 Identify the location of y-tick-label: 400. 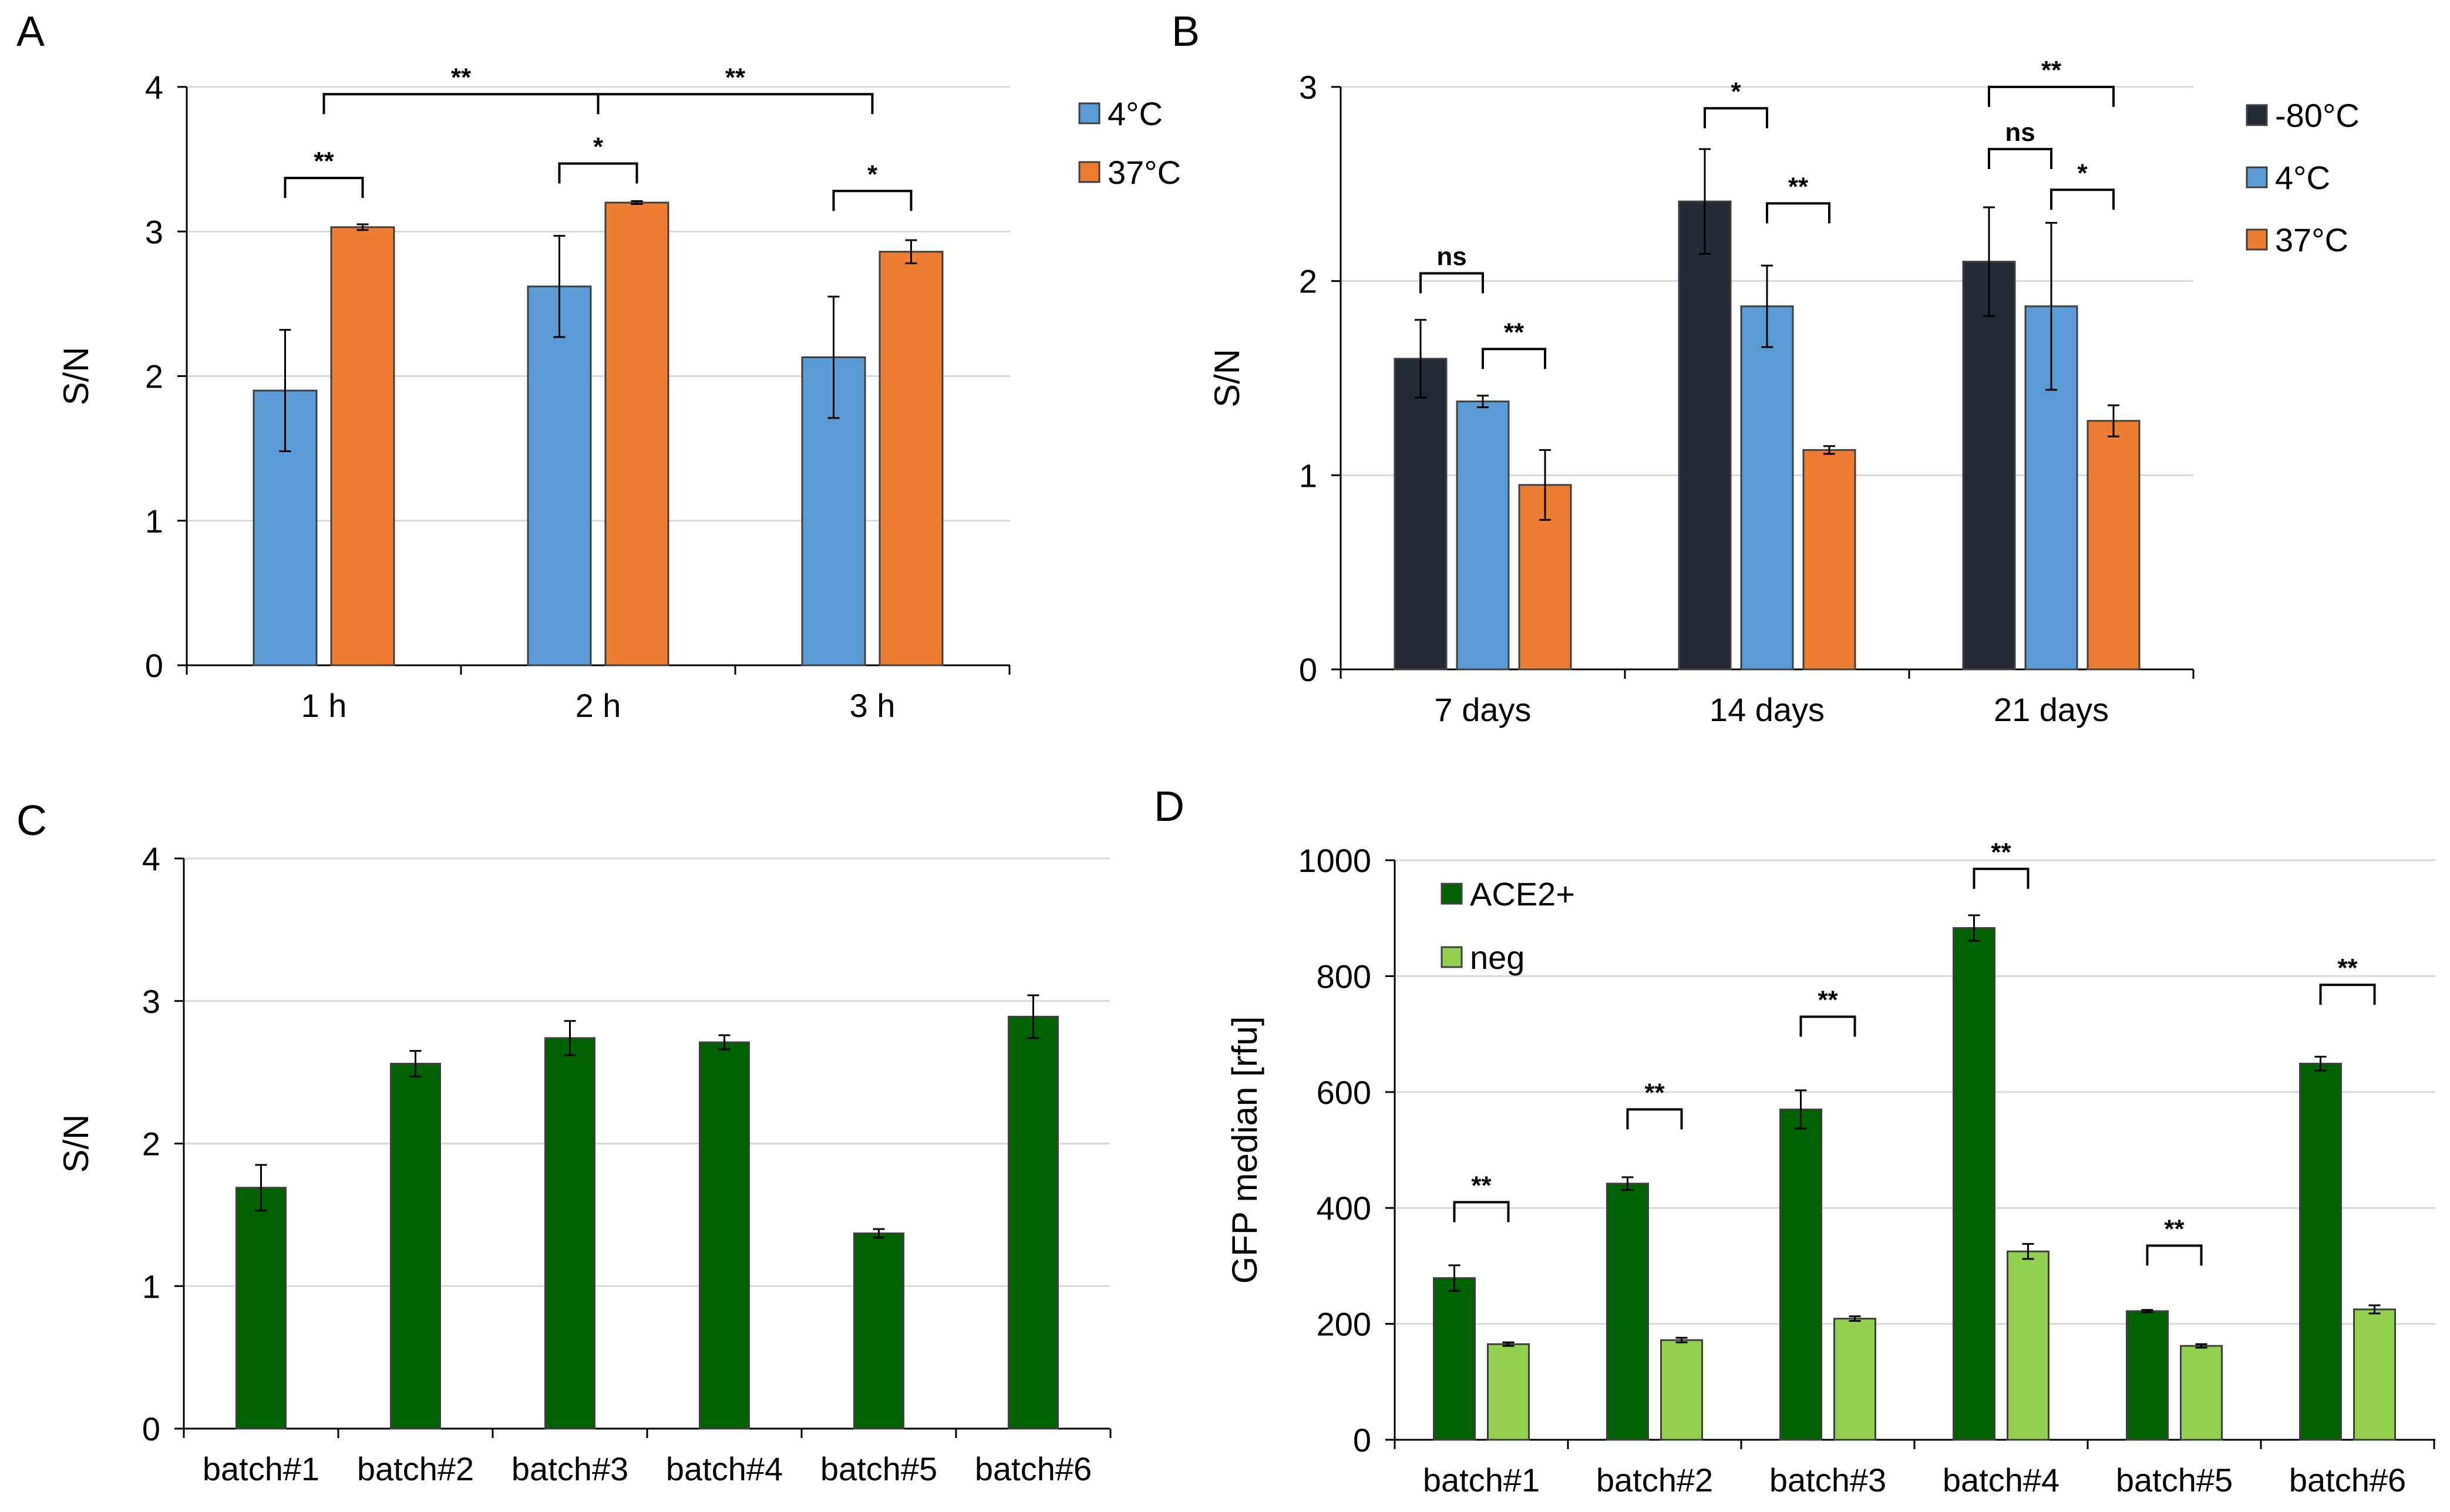
(1344, 1208).